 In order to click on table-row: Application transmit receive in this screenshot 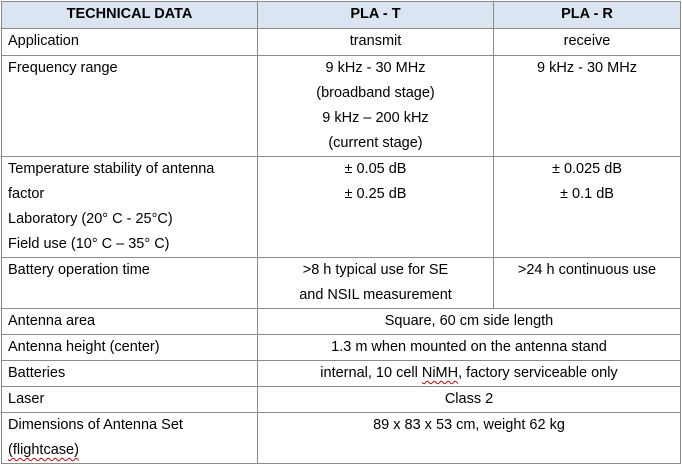, I will do `click(341, 42)`.